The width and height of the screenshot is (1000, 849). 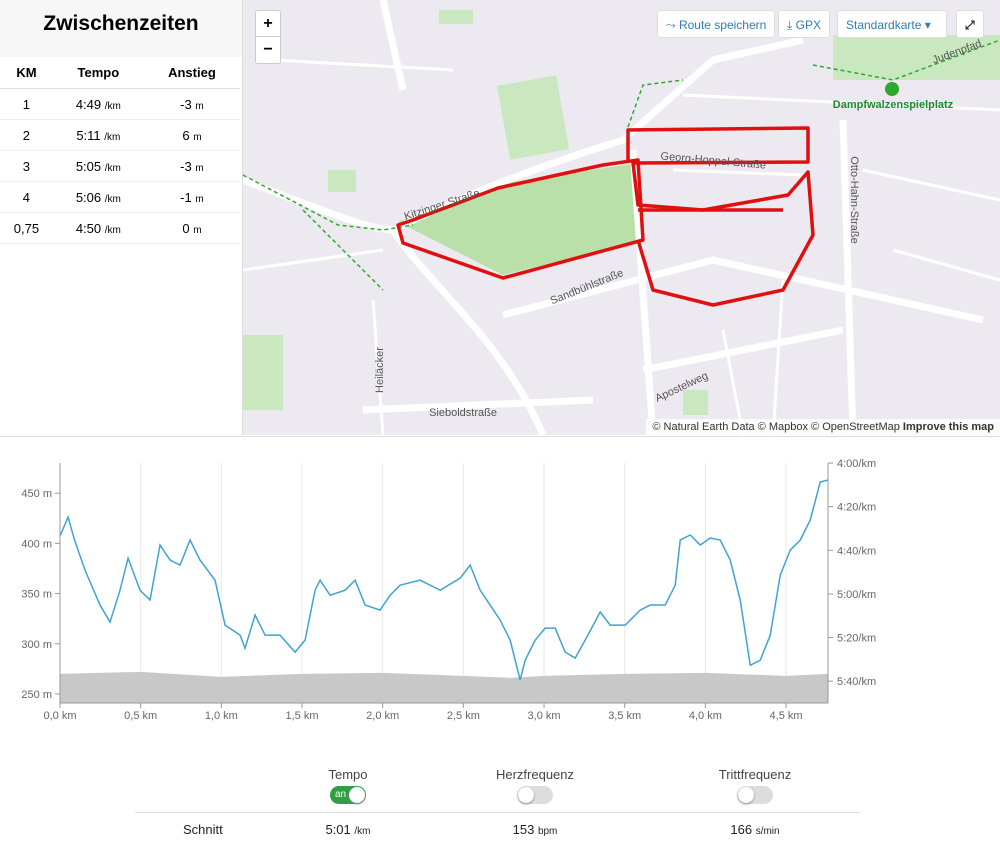 What do you see at coordinates (856, 551) in the screenshot?
I see `y2-tick-label: 4:40/km` at bounding box center [856, 551].